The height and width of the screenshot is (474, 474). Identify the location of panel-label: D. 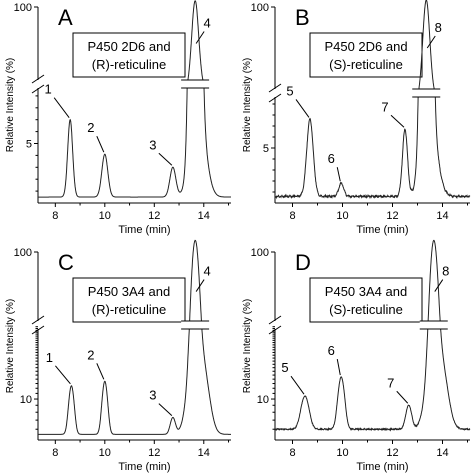
(303, 262).